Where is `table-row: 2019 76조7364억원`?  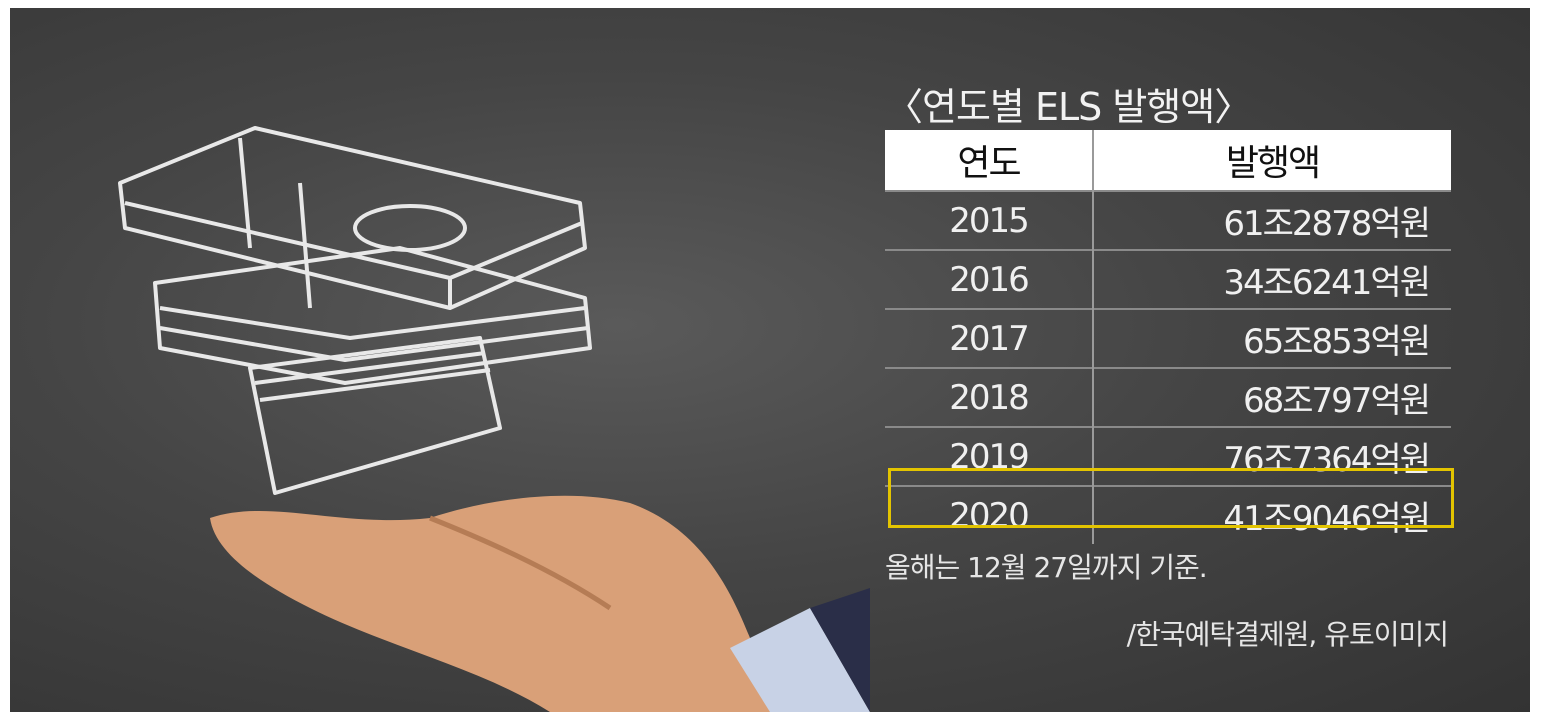 table-row: 2019 76조7364억원 is located at coordinates (1168, 456).